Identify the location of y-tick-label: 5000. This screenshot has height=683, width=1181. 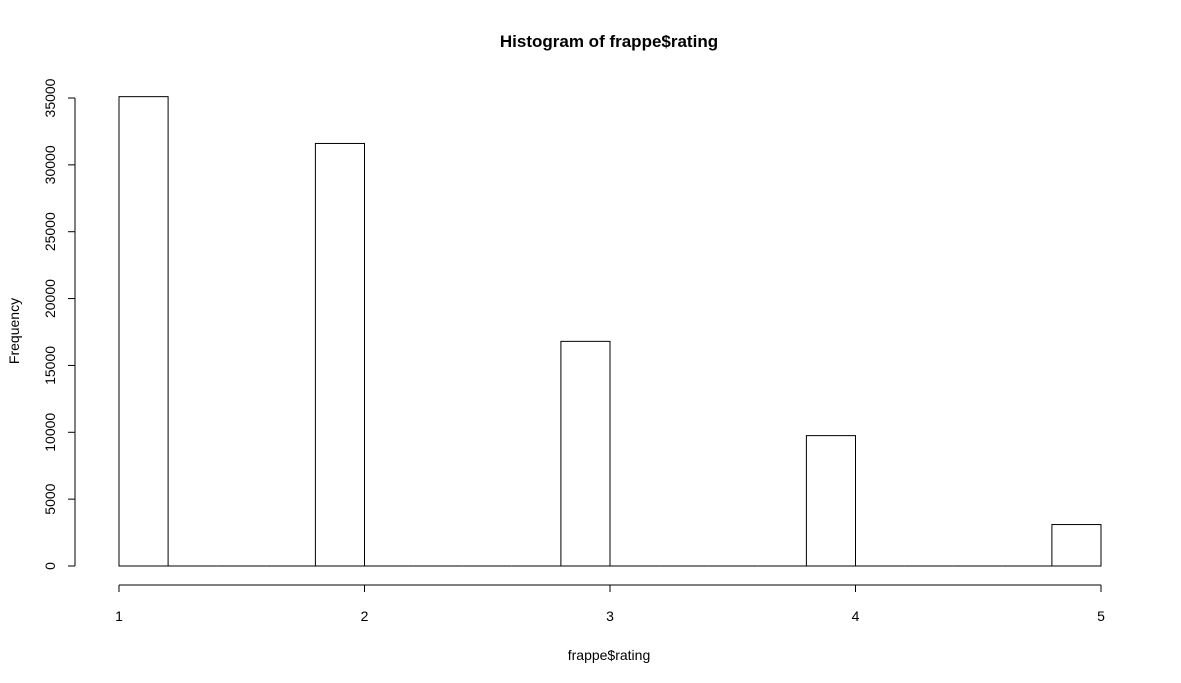
(50, 498).